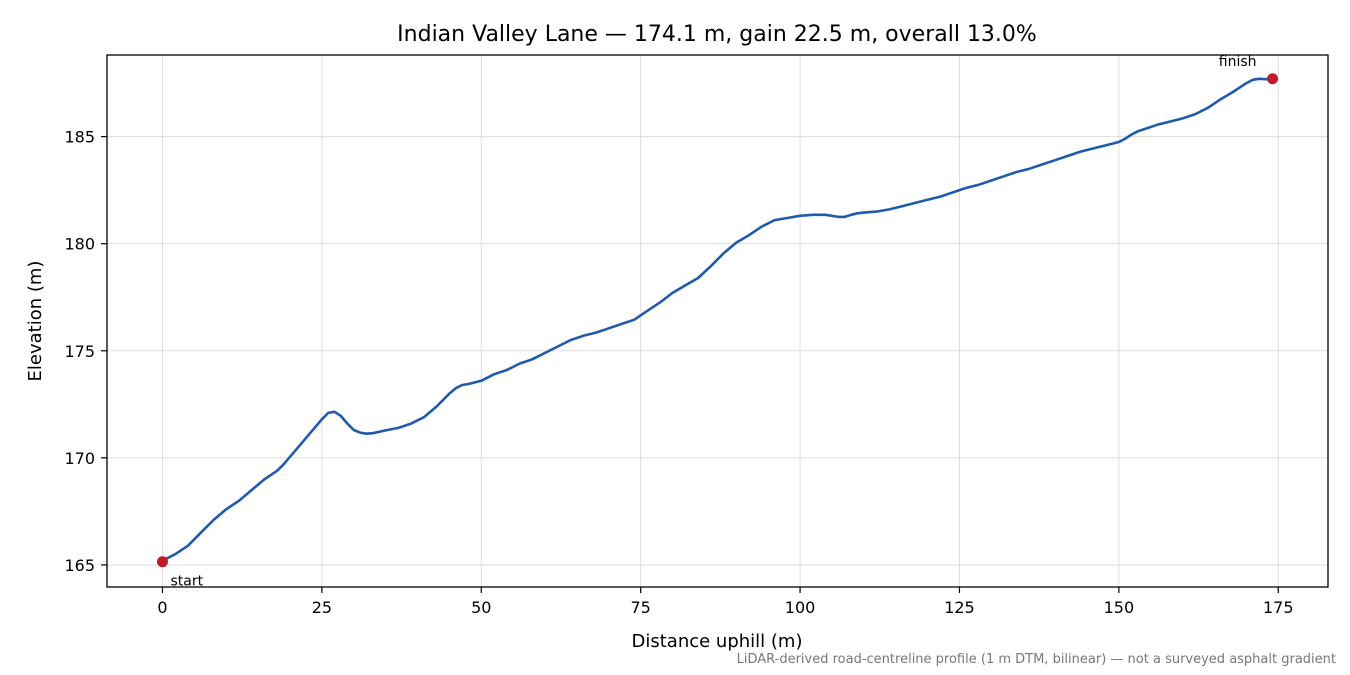 The image size is (1350, 675). Describe the element at coordinates (79, 244) in the screenshot. I see `y-tick-label: 180` at that location.